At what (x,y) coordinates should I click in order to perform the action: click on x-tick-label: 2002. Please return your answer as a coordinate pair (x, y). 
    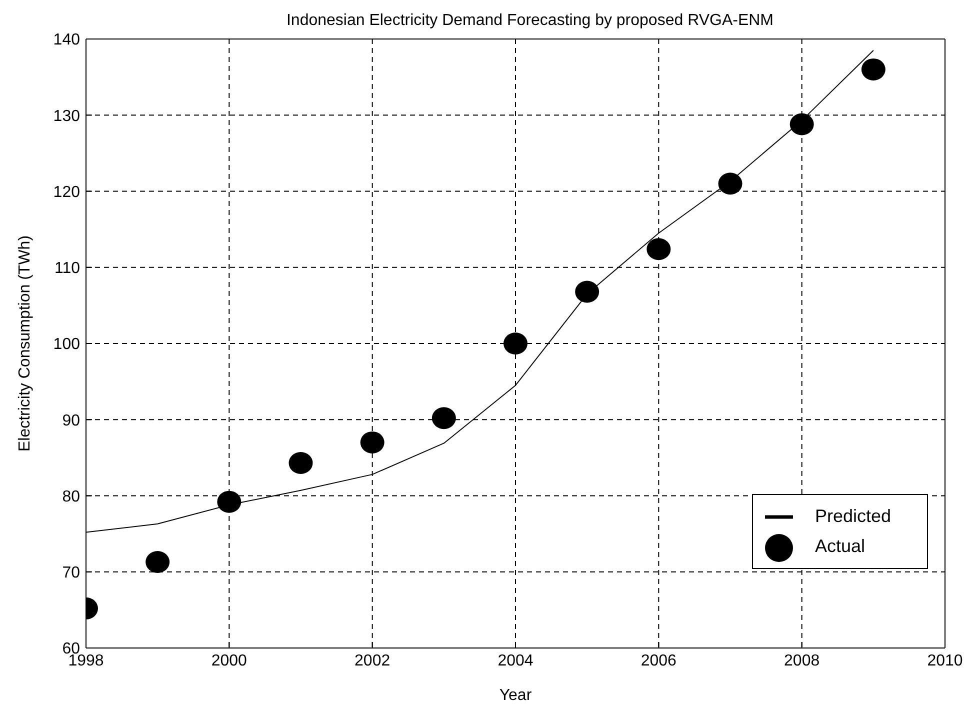
    Looking at the image, I should click on (372, 661).